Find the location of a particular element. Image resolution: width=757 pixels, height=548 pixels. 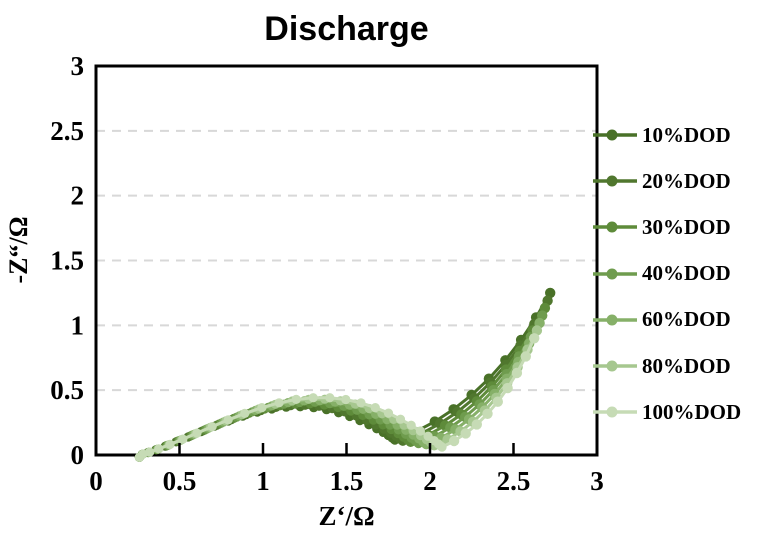

y-tick-label: 0.5 is located at coordinates (67, 390).